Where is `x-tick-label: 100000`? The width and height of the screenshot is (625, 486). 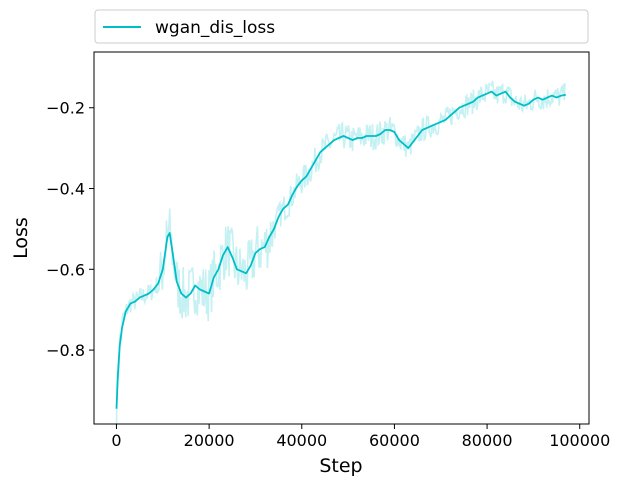 x-tick-label: 100000 is located at coordinates (579, 440).